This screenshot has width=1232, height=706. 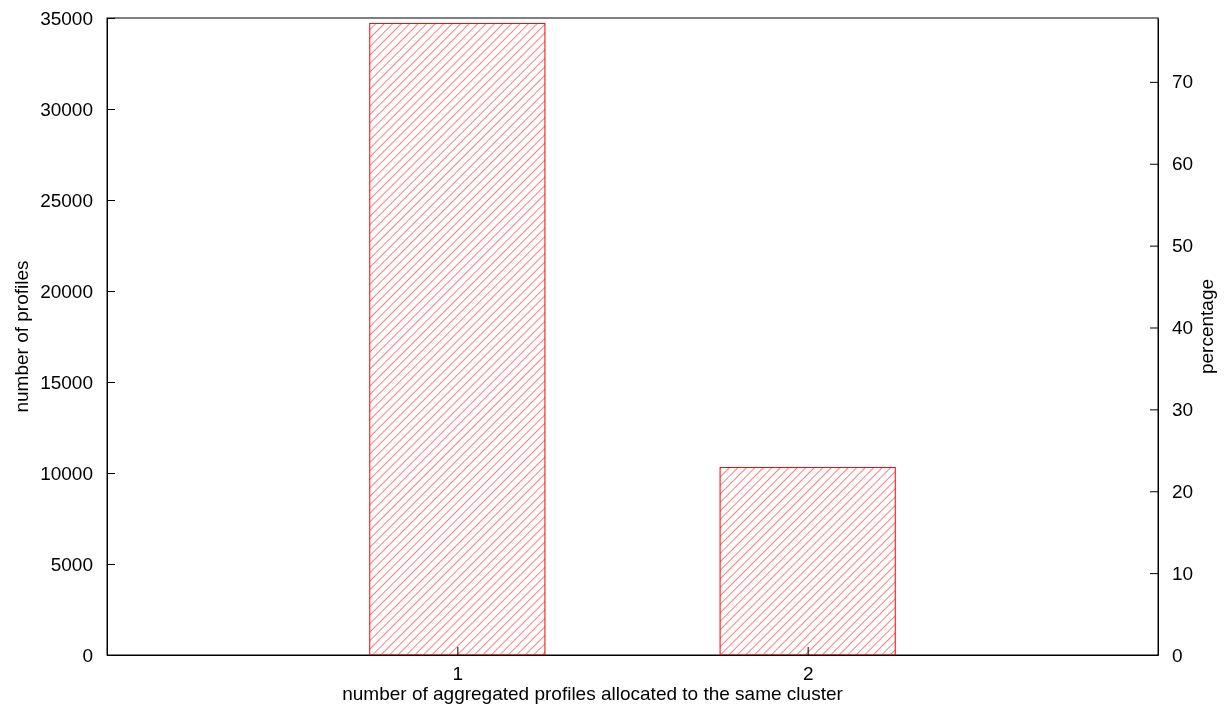 What do you see at coordinates (87, 655) in the screenshot?
I see `y-tick-label: 0` at bounding box center [87, 655].